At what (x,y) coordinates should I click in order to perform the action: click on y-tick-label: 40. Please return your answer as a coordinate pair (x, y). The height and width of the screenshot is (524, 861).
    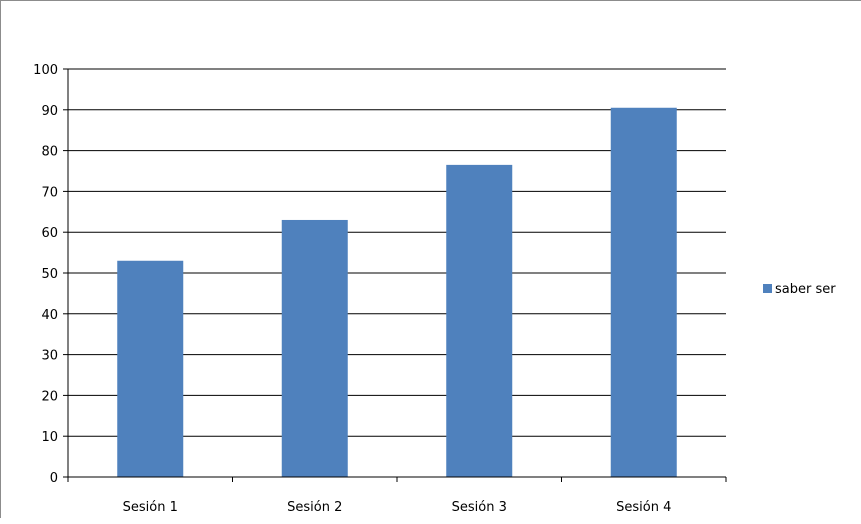
    Looking at the image, I should click on (49, 315).